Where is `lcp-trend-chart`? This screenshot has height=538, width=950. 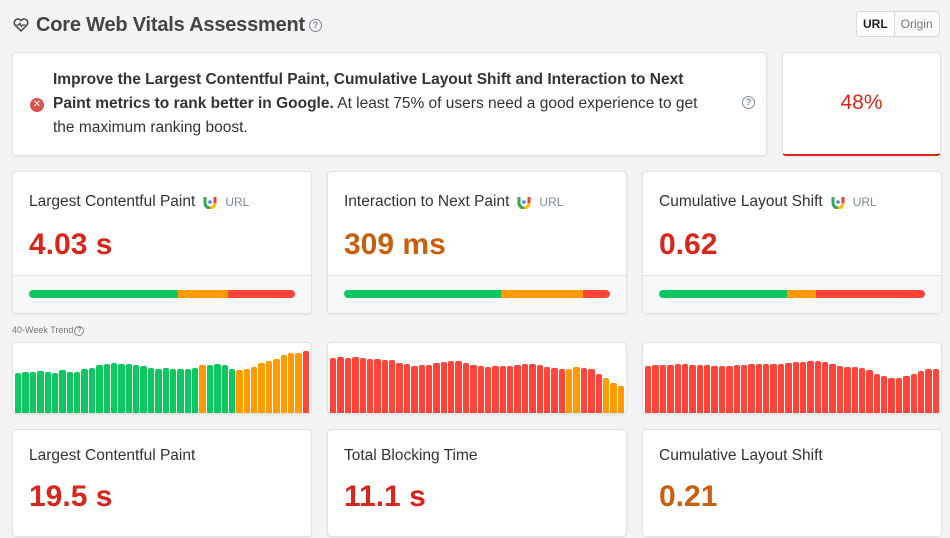
lcp-trend-chart is located at coordinates (162, 378).